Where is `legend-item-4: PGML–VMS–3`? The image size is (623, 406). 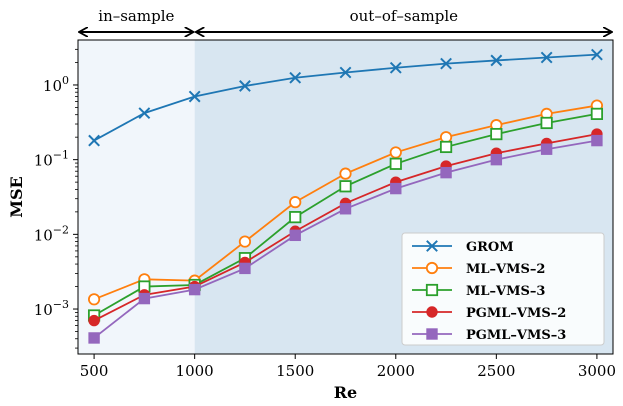 legend-item-4: PGML–VMS–3 is located at coordinates (489, 335).